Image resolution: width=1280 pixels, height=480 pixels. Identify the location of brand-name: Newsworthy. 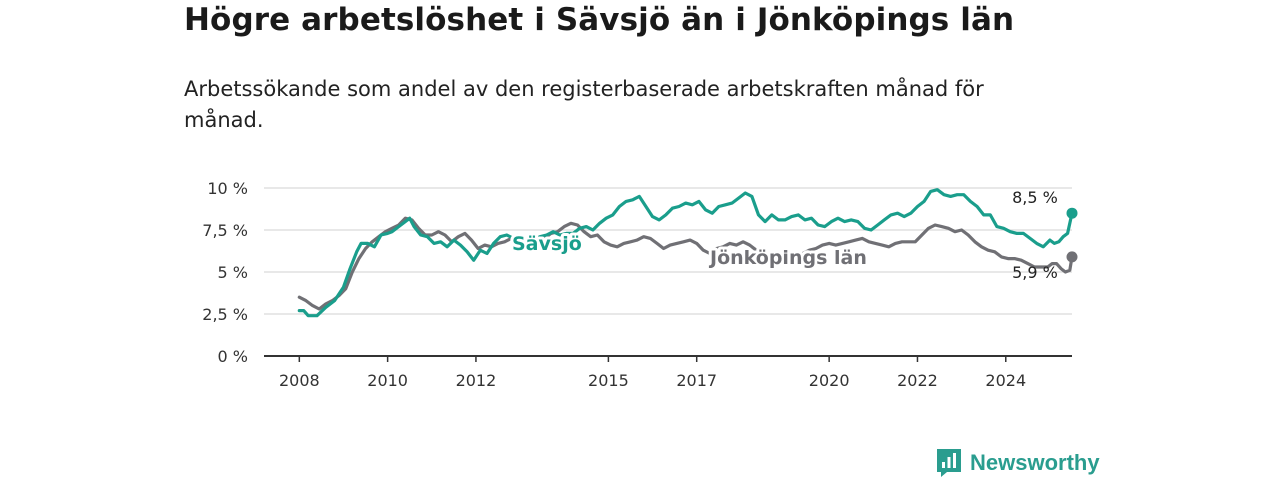
(1035, 462).